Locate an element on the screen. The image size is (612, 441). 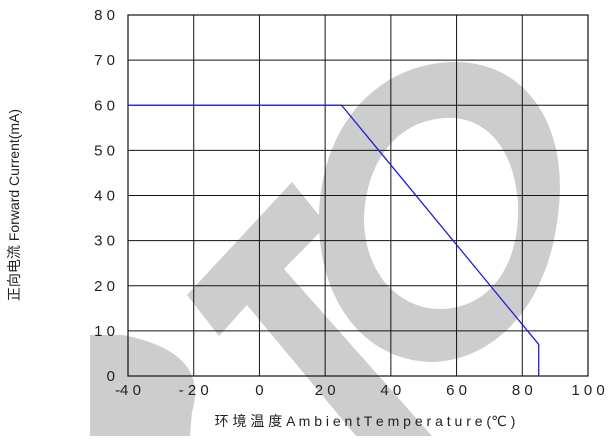
y-tick-label: 1 0 is located at coordinates (104, 331).